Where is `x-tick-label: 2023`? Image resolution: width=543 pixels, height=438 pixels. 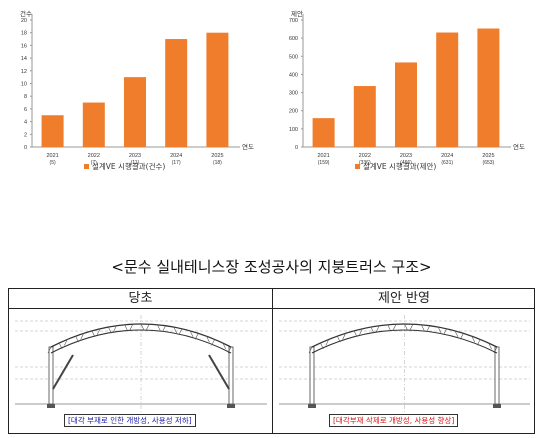
x-tick-label: 2023 is located at coordinates (135, 156).